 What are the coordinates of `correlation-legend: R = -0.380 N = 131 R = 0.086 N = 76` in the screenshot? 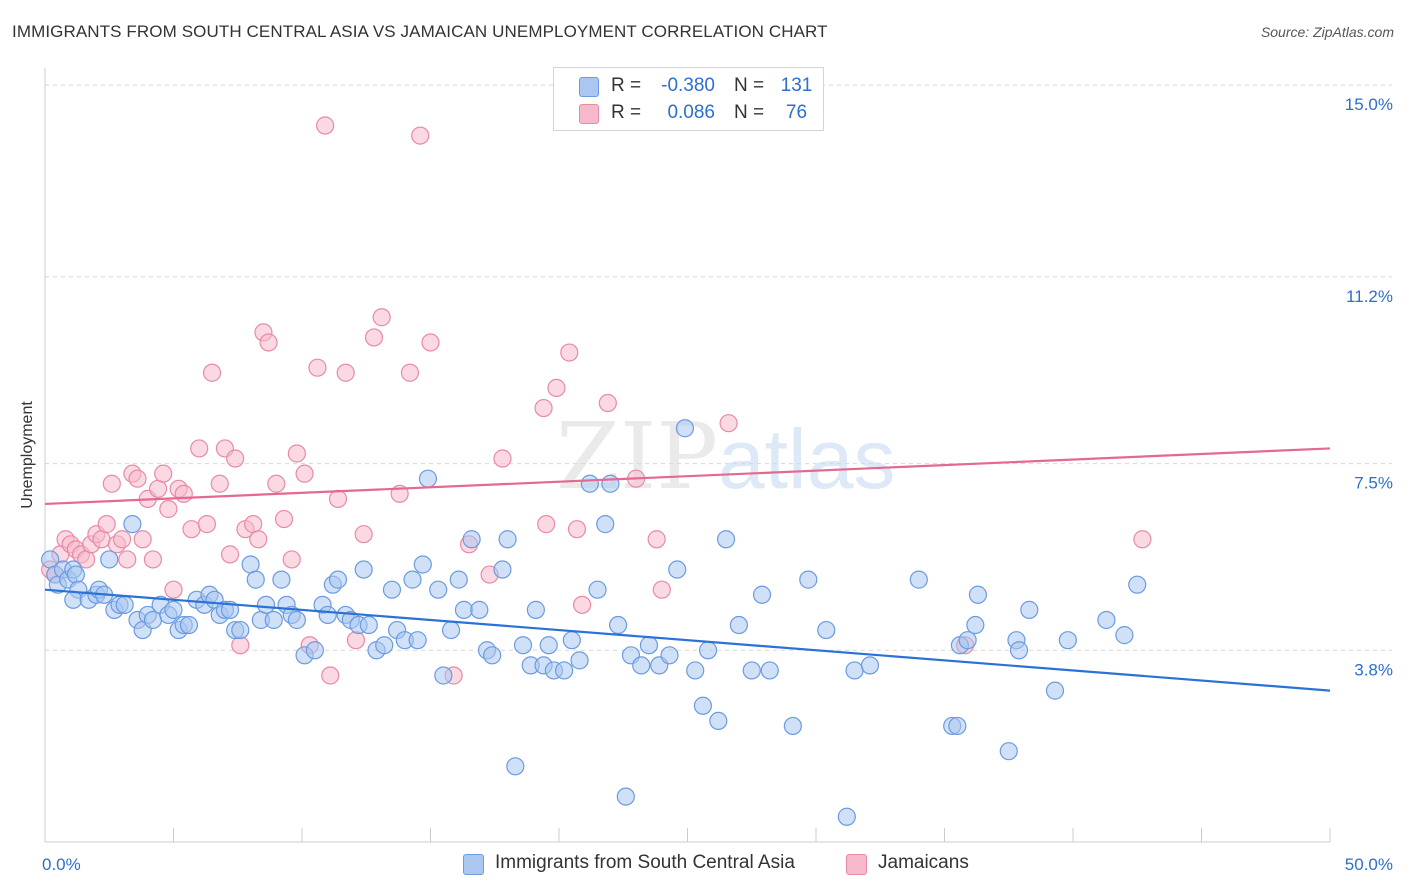 It's located at (688, 99).